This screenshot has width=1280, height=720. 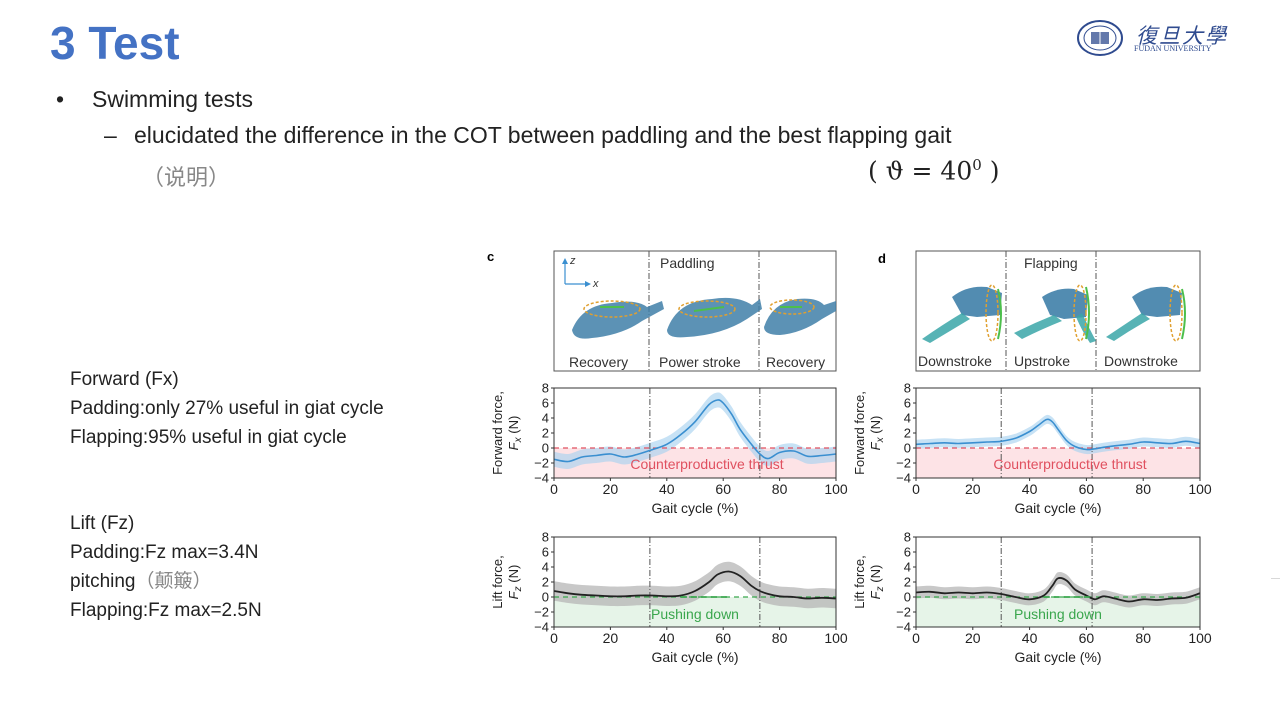 I want to click on series-line-c-lift, so click(x=695, y=585).